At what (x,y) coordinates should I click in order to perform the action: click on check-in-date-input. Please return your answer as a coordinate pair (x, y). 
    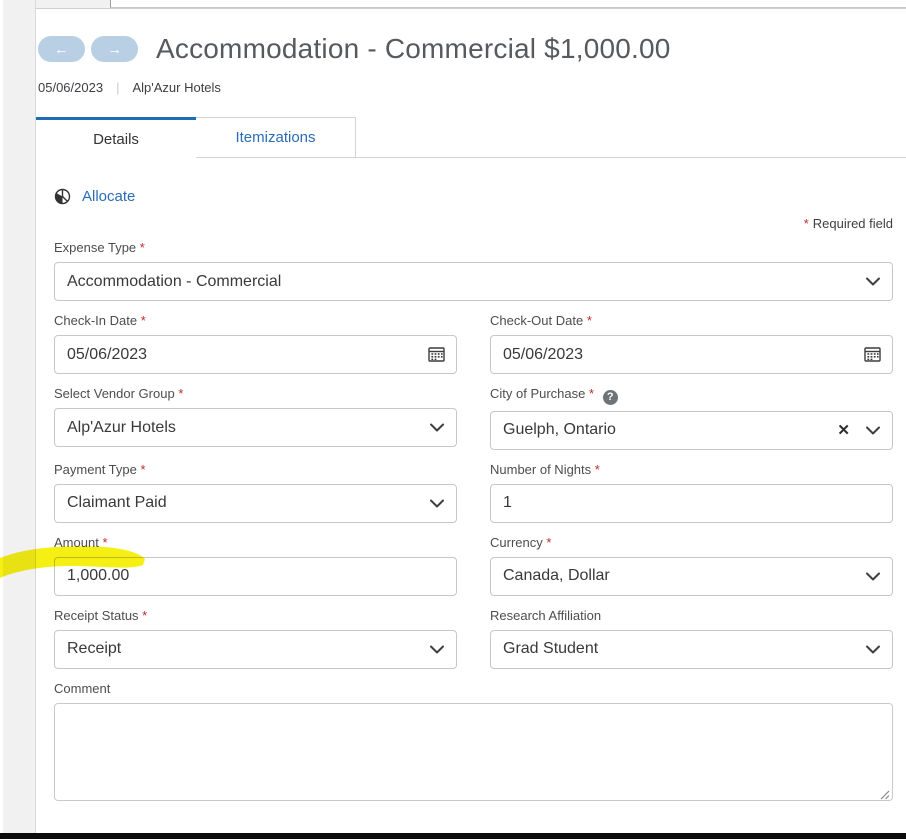
    Looking at the image, I should click on (255, 354).